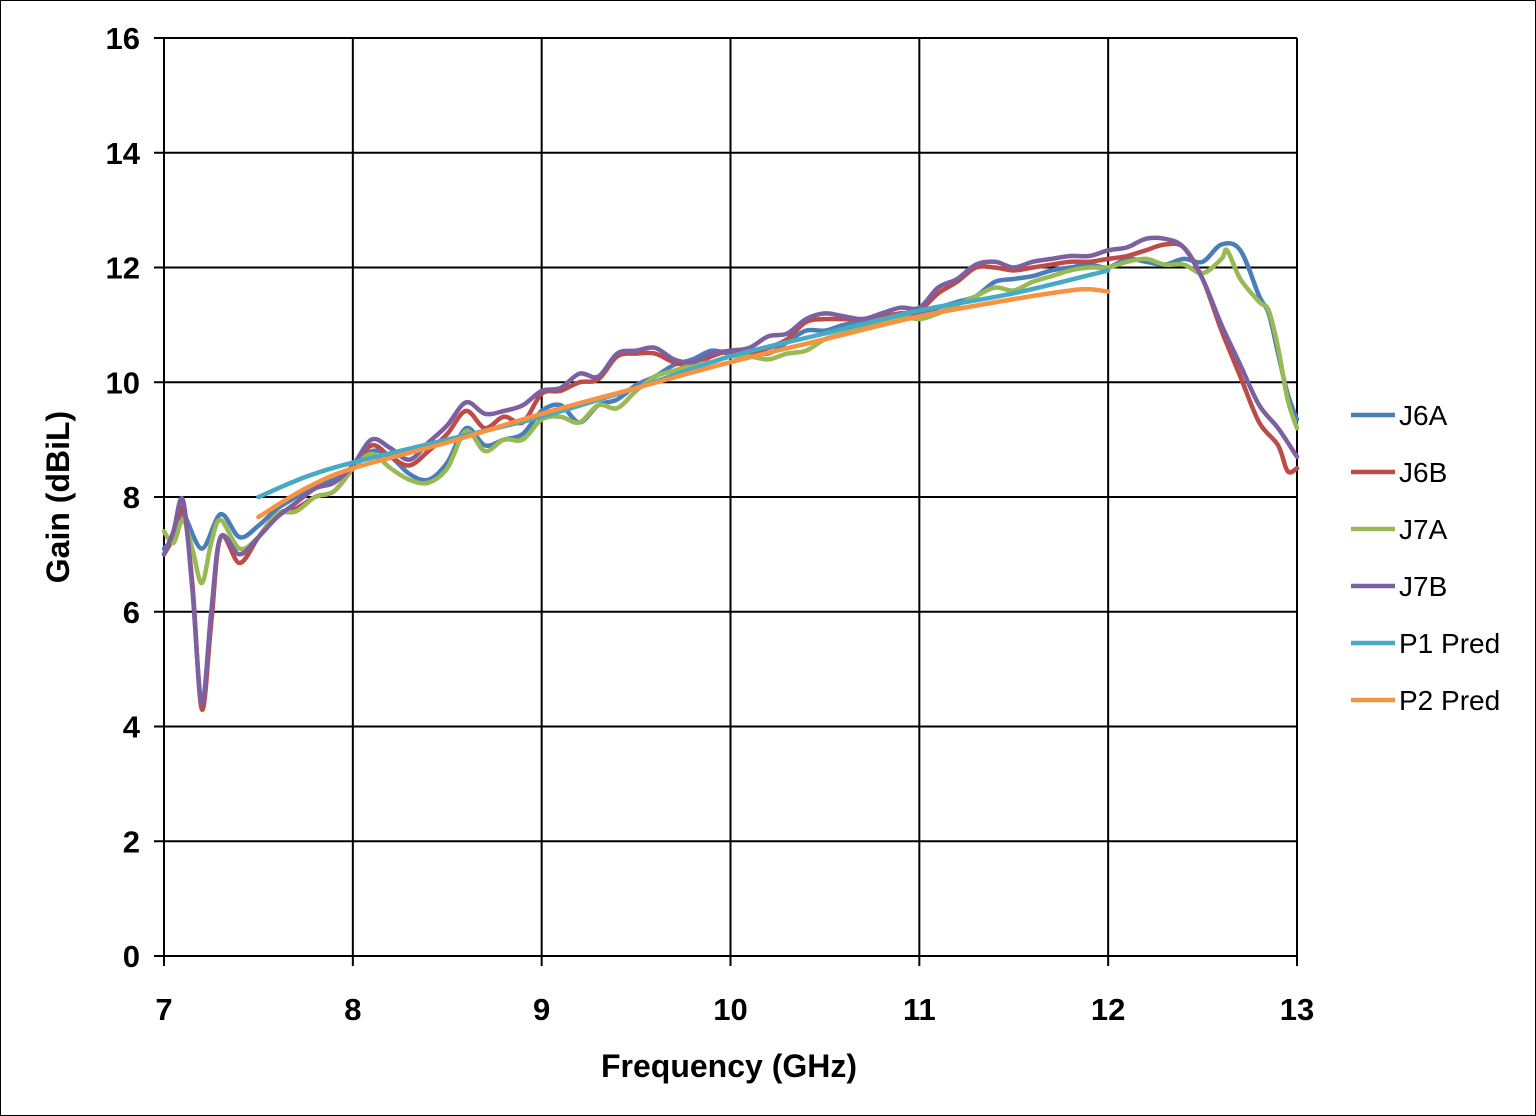 This screenshot has height=1116, width=1536. Describe the element at coordinates (1449, 700) in the screenshot. I see `legend-label-p2-pred: P2 Pred` at that location.